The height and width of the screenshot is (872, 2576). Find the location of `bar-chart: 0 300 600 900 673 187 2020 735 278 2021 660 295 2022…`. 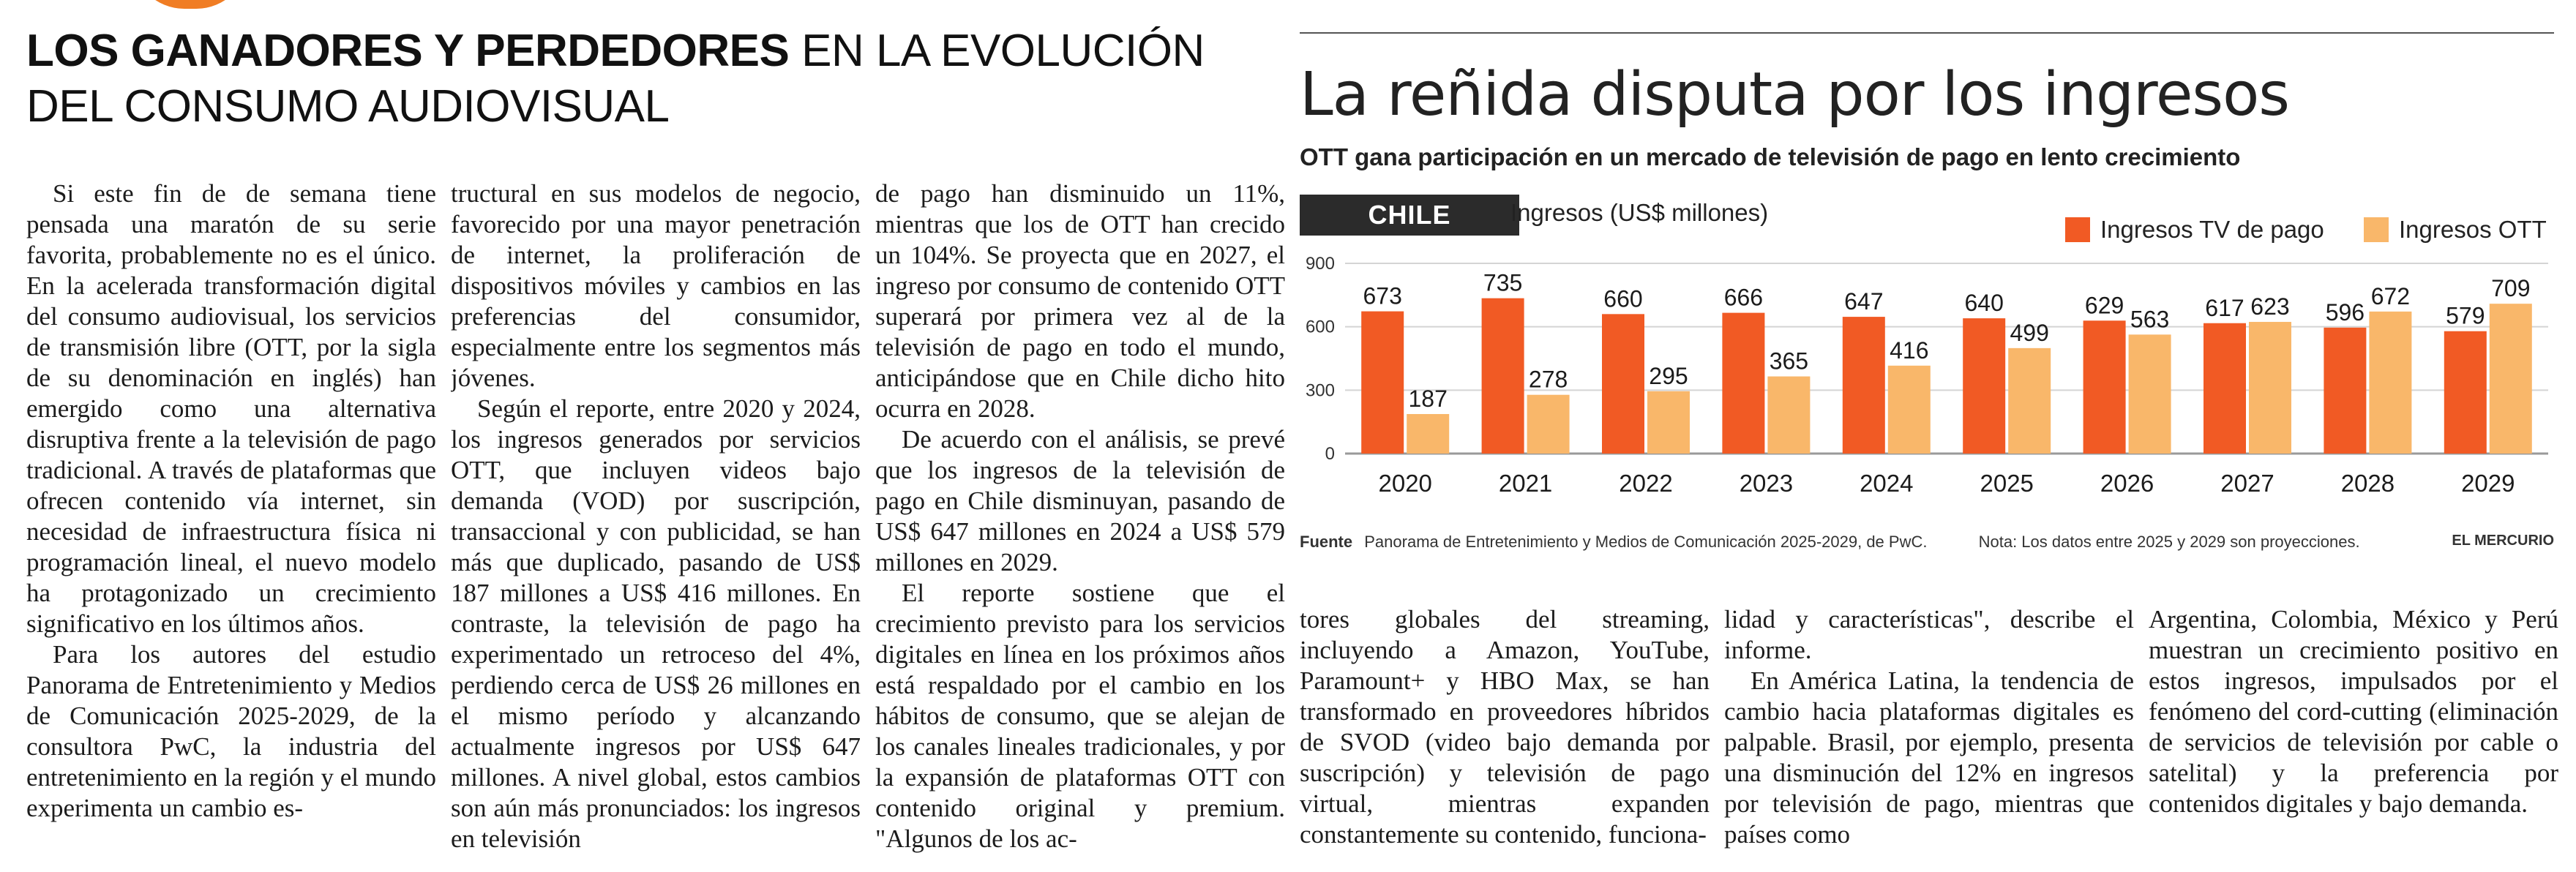

bar-chart: 0 300 600 900 673 187 2020 735 278 2021 660 295 2022… is located at coordinates (1927, 375).